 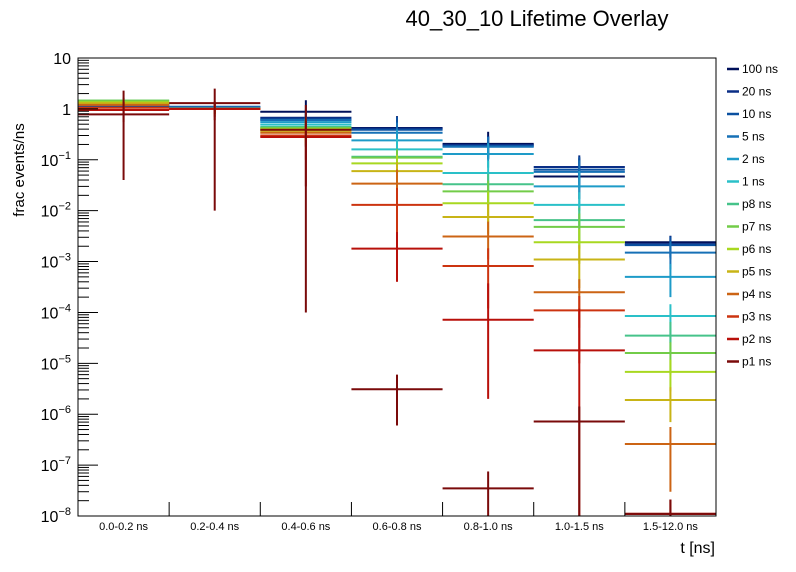 What do you see at coordinates (488, 527) in the screenshot?
I see `x-tick-label: 0.8-1.0 ns` at bounding box center [488, 527].